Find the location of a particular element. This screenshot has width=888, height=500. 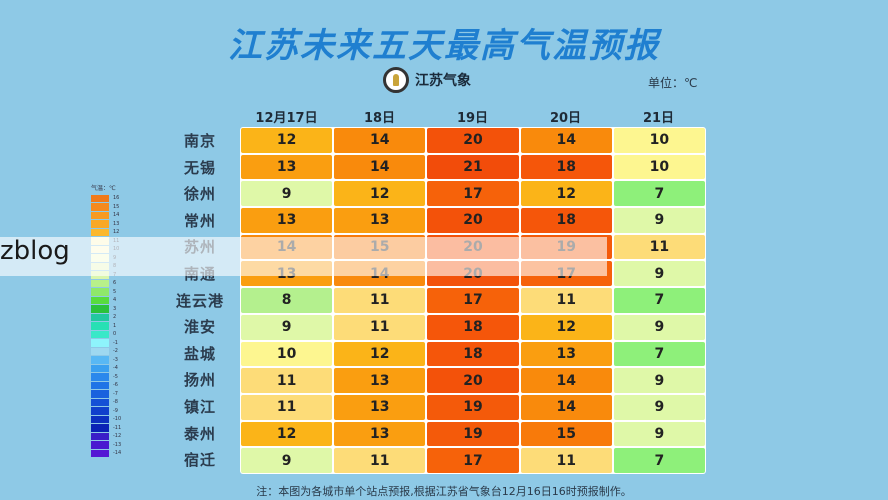

legend-item: 4 is located at coordinates (106, 300).